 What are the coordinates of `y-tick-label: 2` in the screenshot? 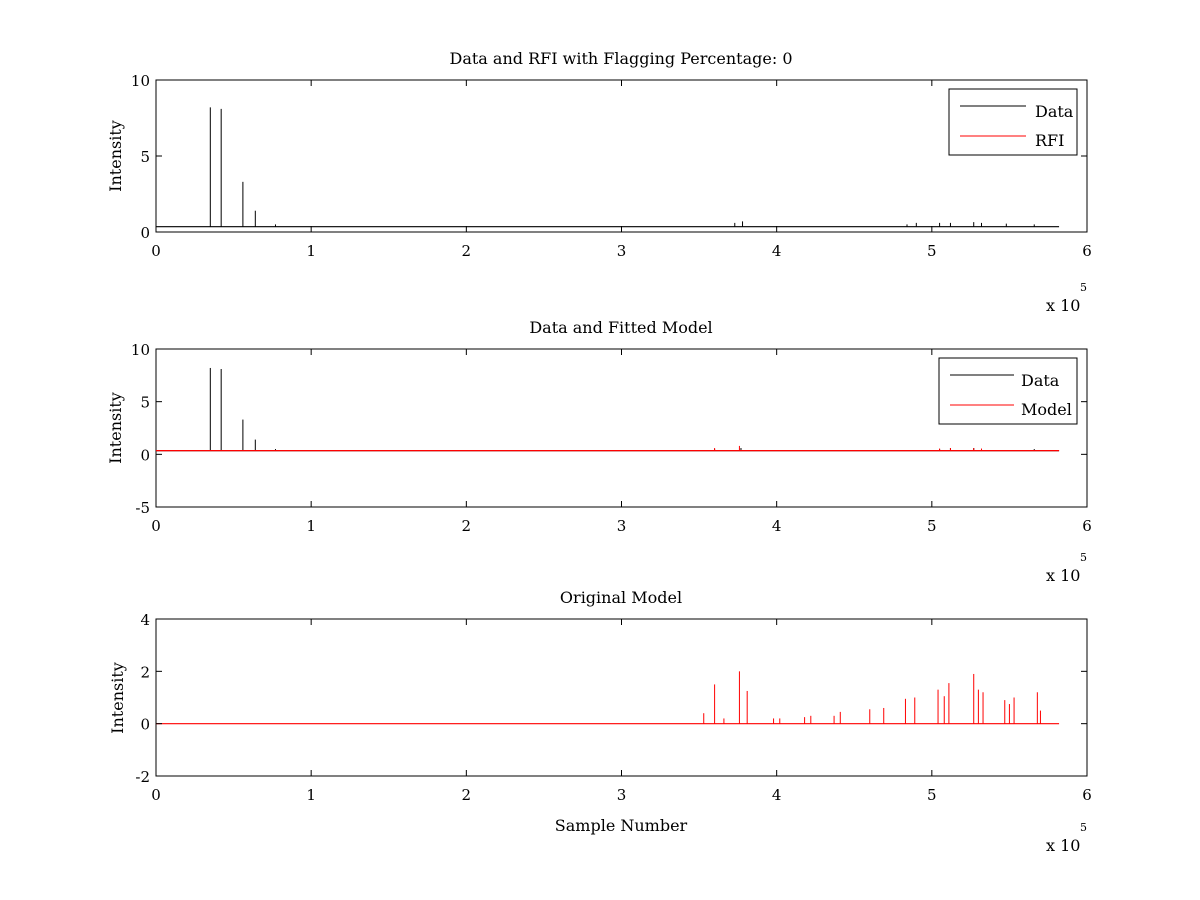 It's located at (145, 672).